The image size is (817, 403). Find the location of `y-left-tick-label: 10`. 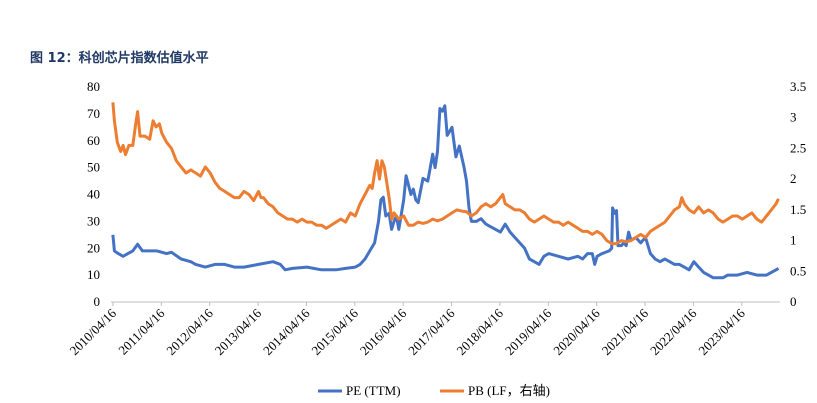

y-left-tick-label: 10 is located at coordinates (93, 274).